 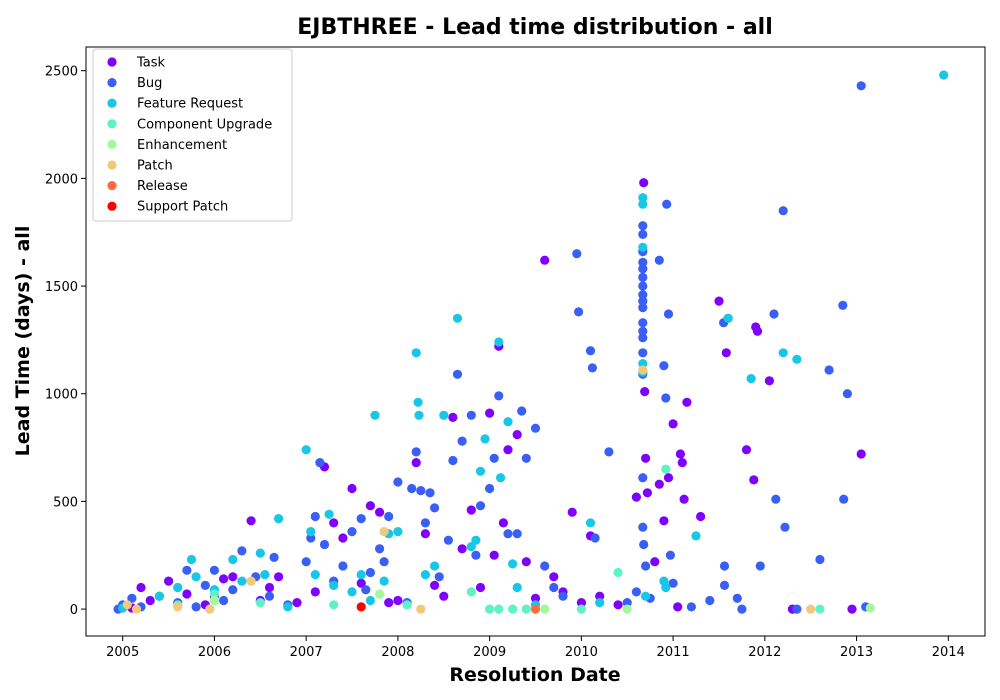 What do you see at coordinates (122, 652) in the screenshot?
I see `x-tick-label-0: 2005` at bounding box center [122, 652].